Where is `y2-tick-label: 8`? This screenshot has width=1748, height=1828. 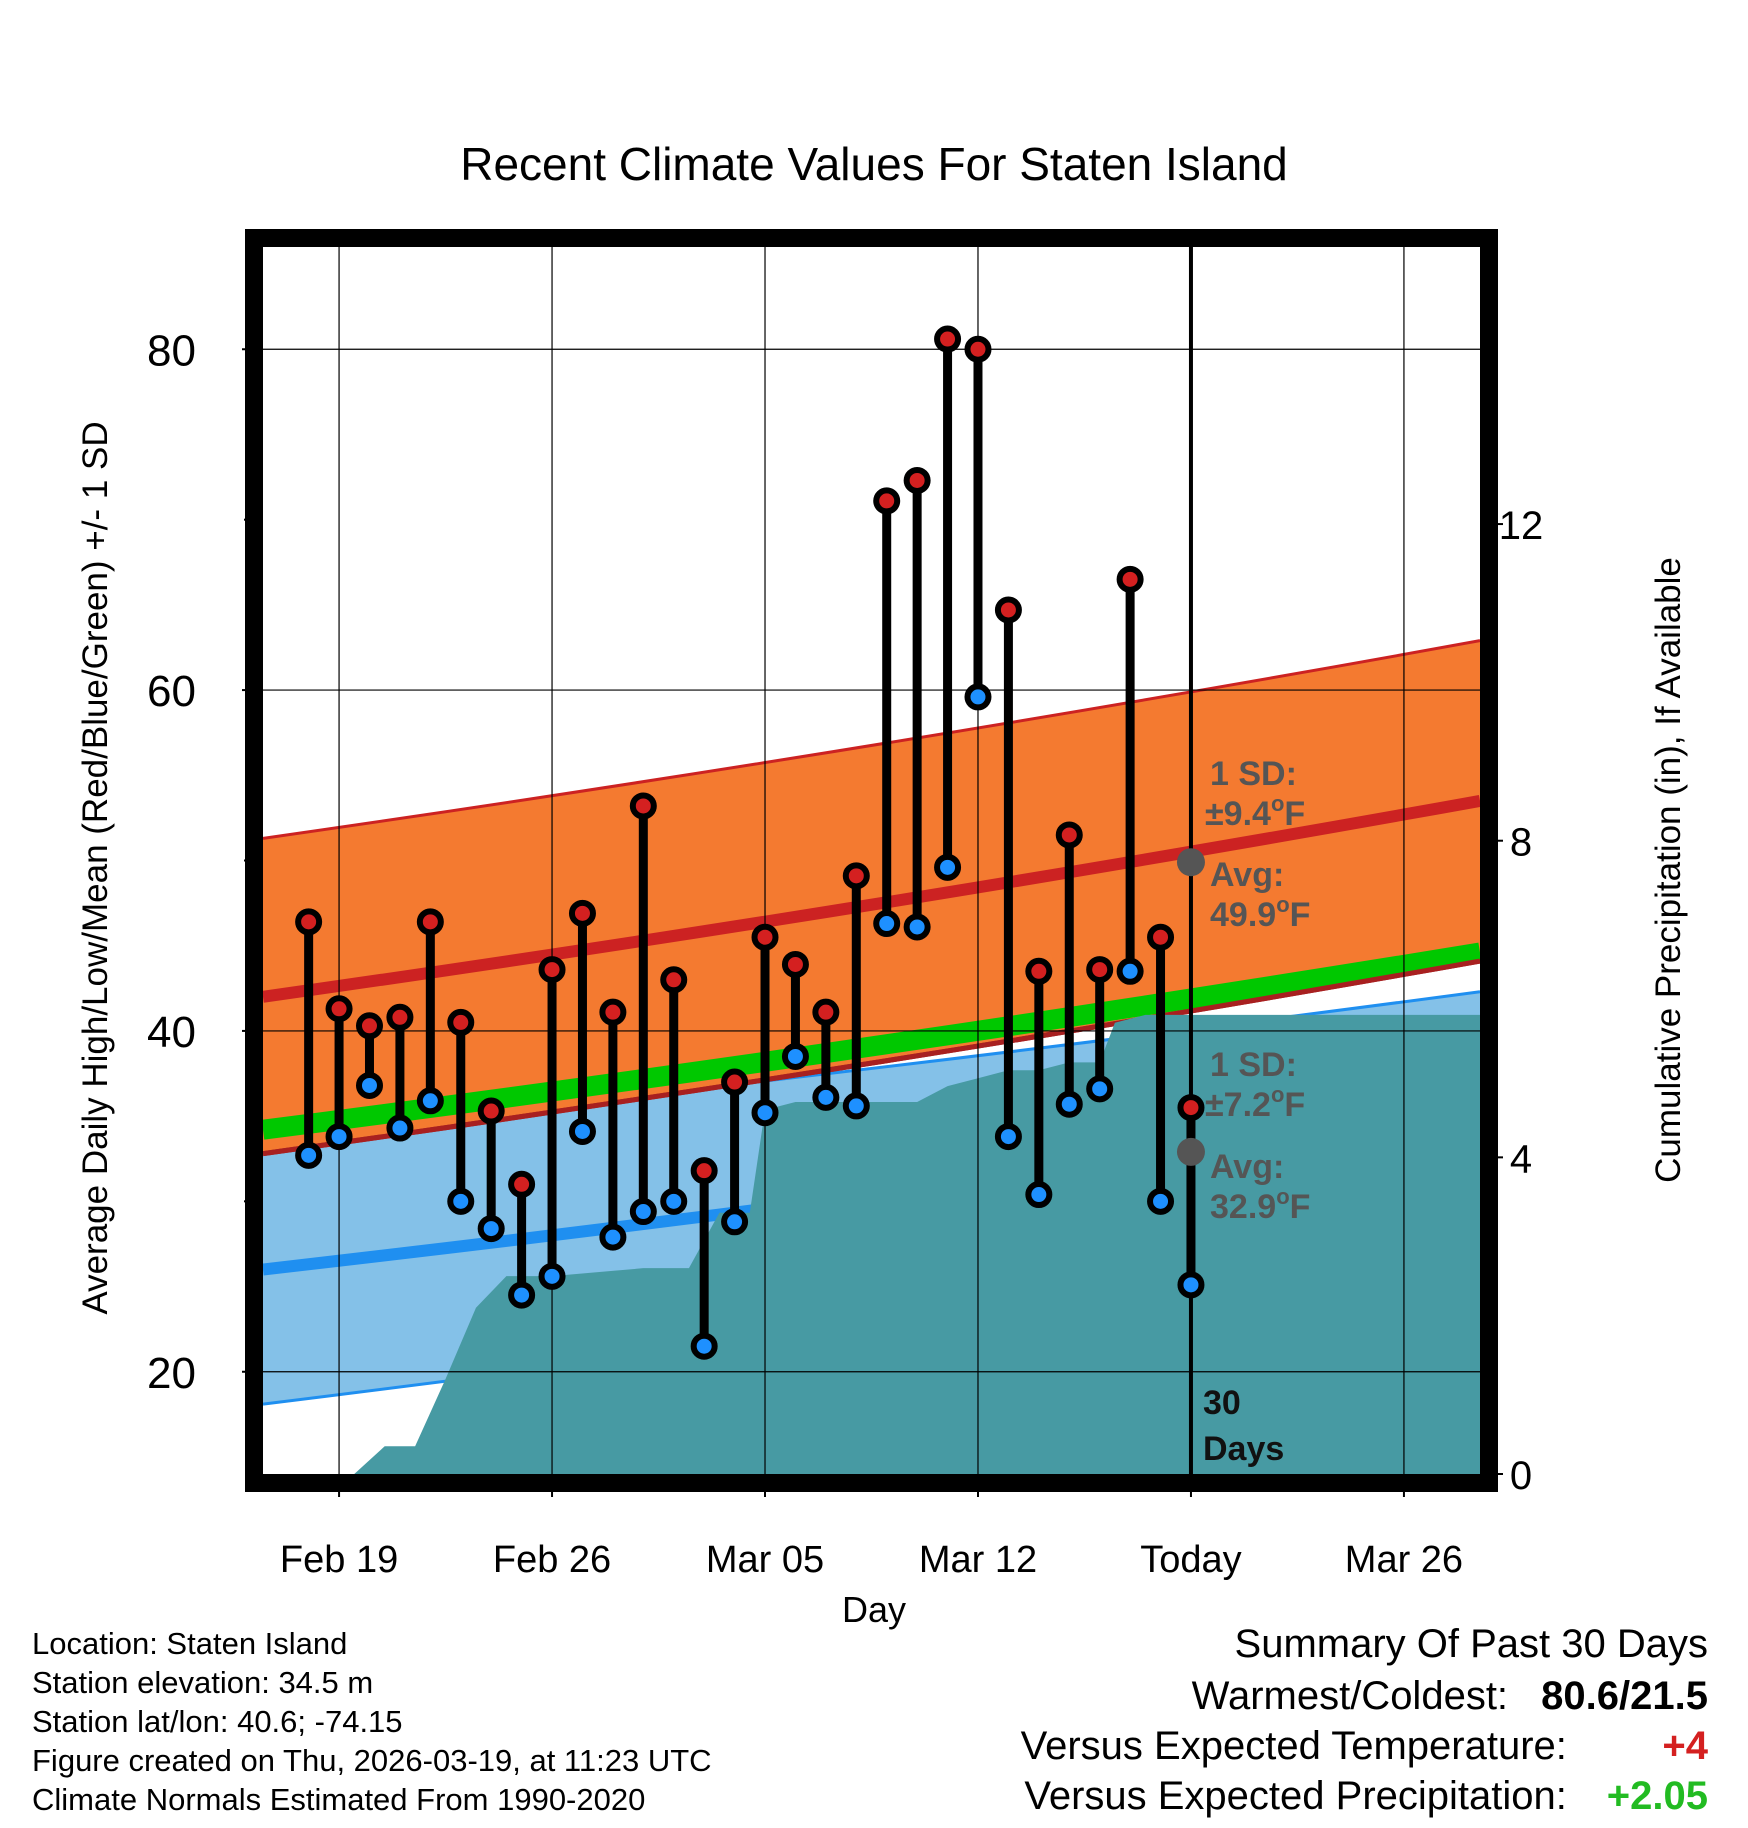 y2-tick-label: 8 is located at coordinates (1521, 843).